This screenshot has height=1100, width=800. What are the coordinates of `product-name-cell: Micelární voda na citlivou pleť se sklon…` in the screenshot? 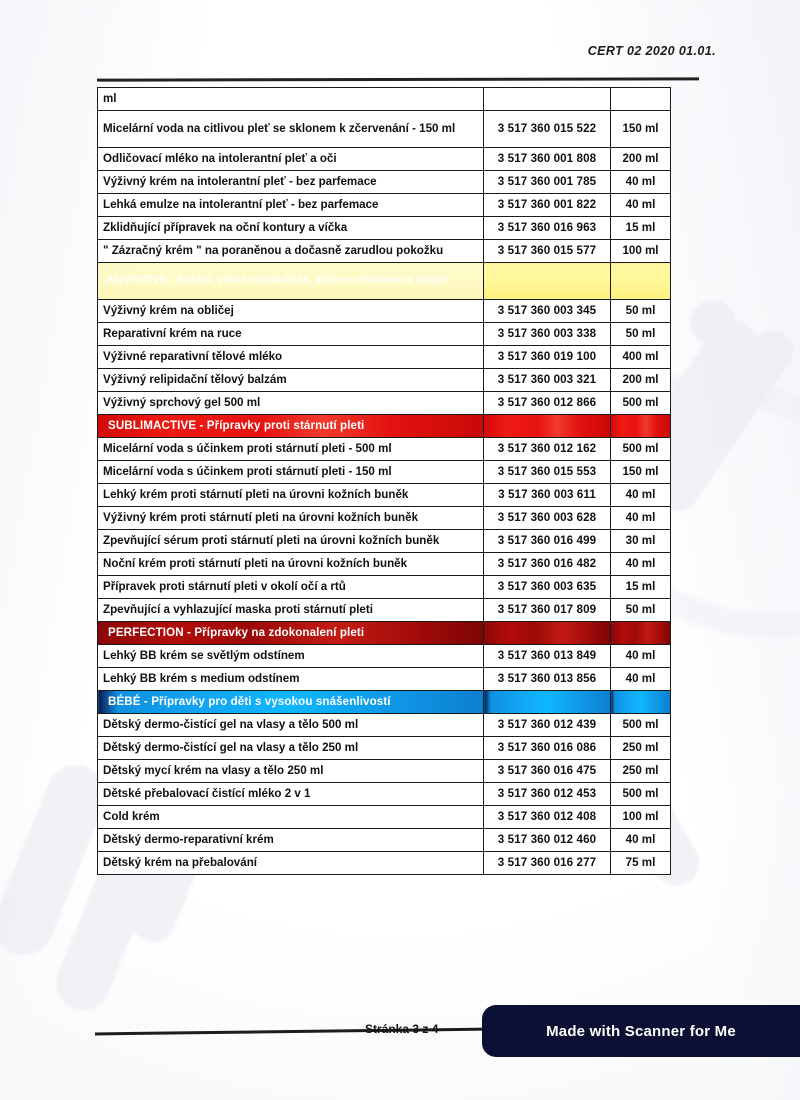 It's located at (290, 129).